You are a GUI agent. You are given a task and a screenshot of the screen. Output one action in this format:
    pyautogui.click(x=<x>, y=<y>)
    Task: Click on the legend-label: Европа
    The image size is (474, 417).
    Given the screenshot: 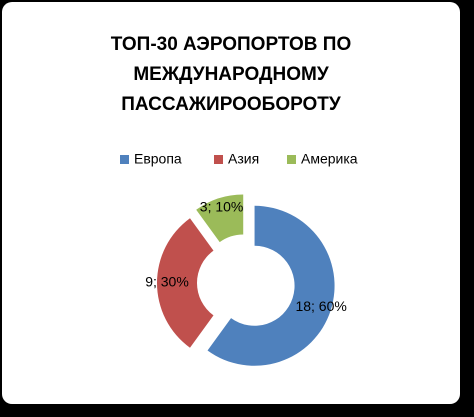 What is the action you would take?
    pyautogui.click(x=158, y=159)
    